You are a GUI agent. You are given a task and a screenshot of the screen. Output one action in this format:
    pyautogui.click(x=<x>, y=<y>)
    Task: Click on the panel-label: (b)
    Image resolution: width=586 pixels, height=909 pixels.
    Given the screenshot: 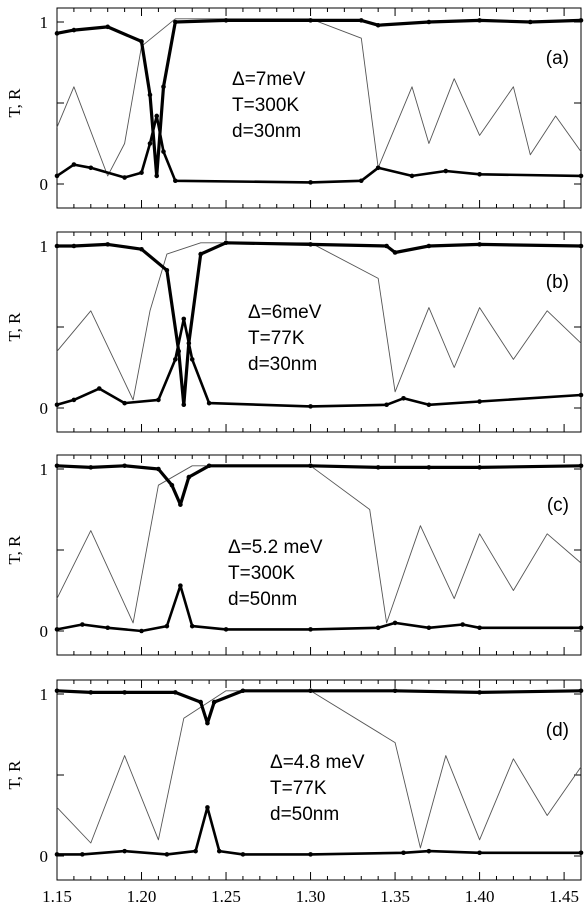 What is the action you would take?
    pyautogui.click(x=557, y=282)
    